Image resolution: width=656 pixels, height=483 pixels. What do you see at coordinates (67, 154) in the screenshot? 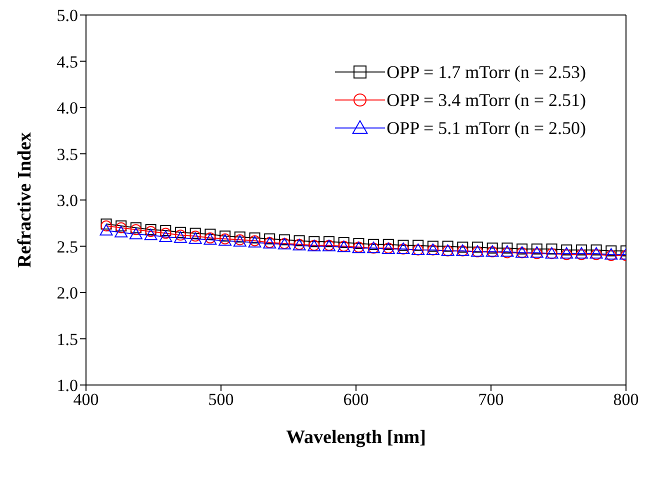
I see `y-tick-label: 3.5` at bounding box center [67, 154].